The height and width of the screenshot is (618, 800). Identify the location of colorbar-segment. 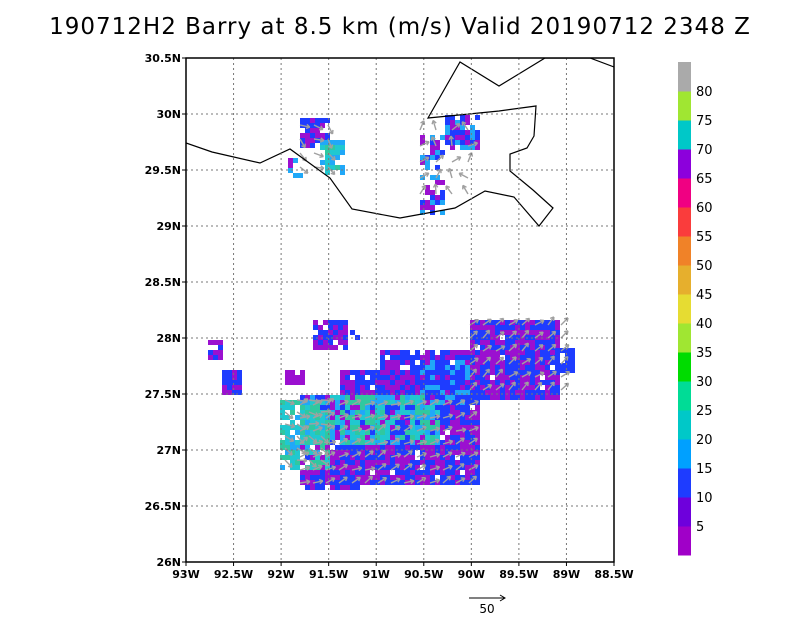
(684, 541).